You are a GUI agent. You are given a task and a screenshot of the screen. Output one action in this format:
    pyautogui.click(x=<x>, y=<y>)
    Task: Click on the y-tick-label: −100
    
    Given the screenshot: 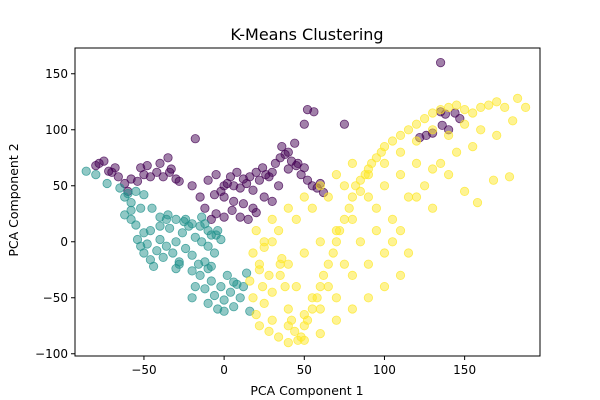 What is the action you would take?
    pyautogui.click(x=51, y=354)
    